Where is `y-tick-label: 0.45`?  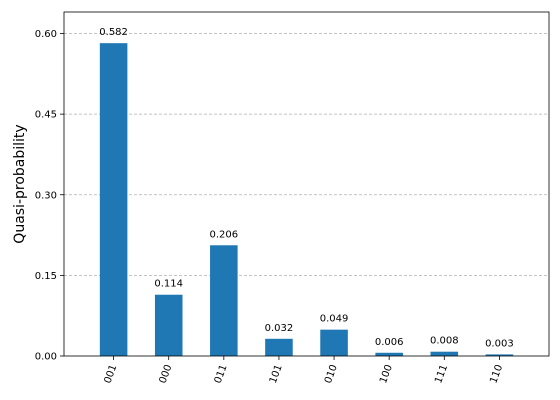 y-tick-label: 0.45 is located at coordinates (46, 115).